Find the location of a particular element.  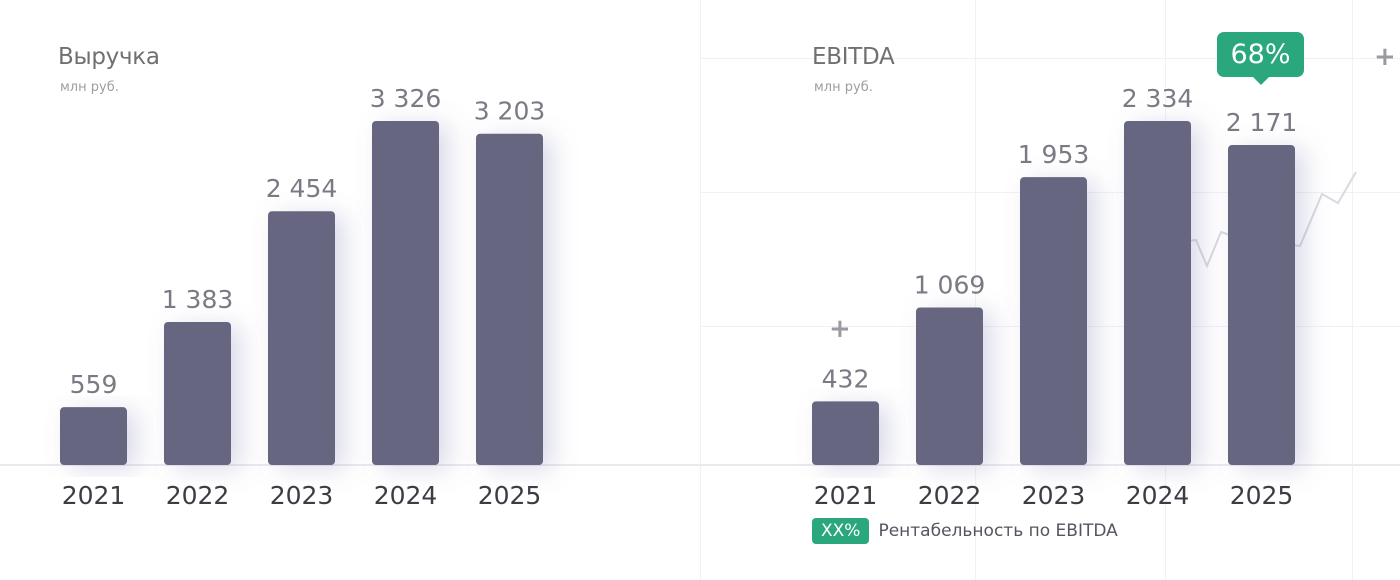

ebitda-value-label-2021: 432 is located at coordinates (846, 378).